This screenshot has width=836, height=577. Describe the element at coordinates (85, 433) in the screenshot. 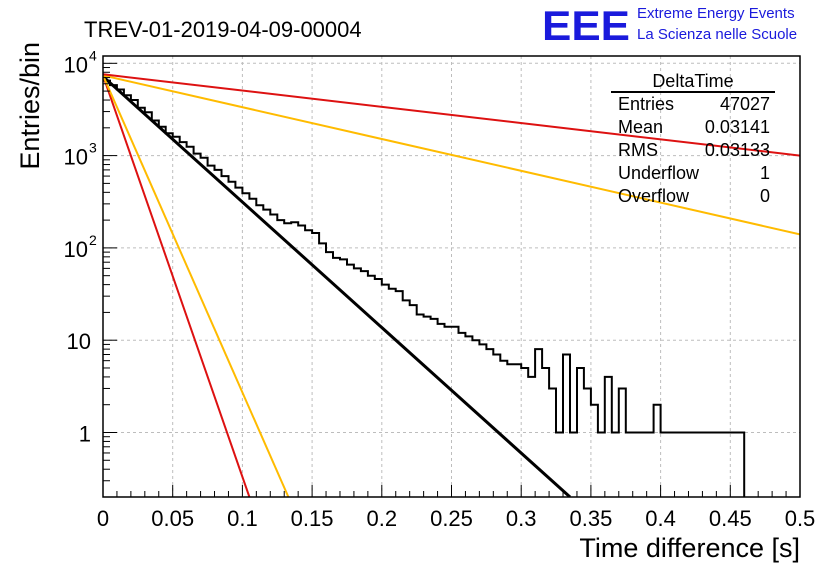

I see `y-tick-label: 1` at that location.